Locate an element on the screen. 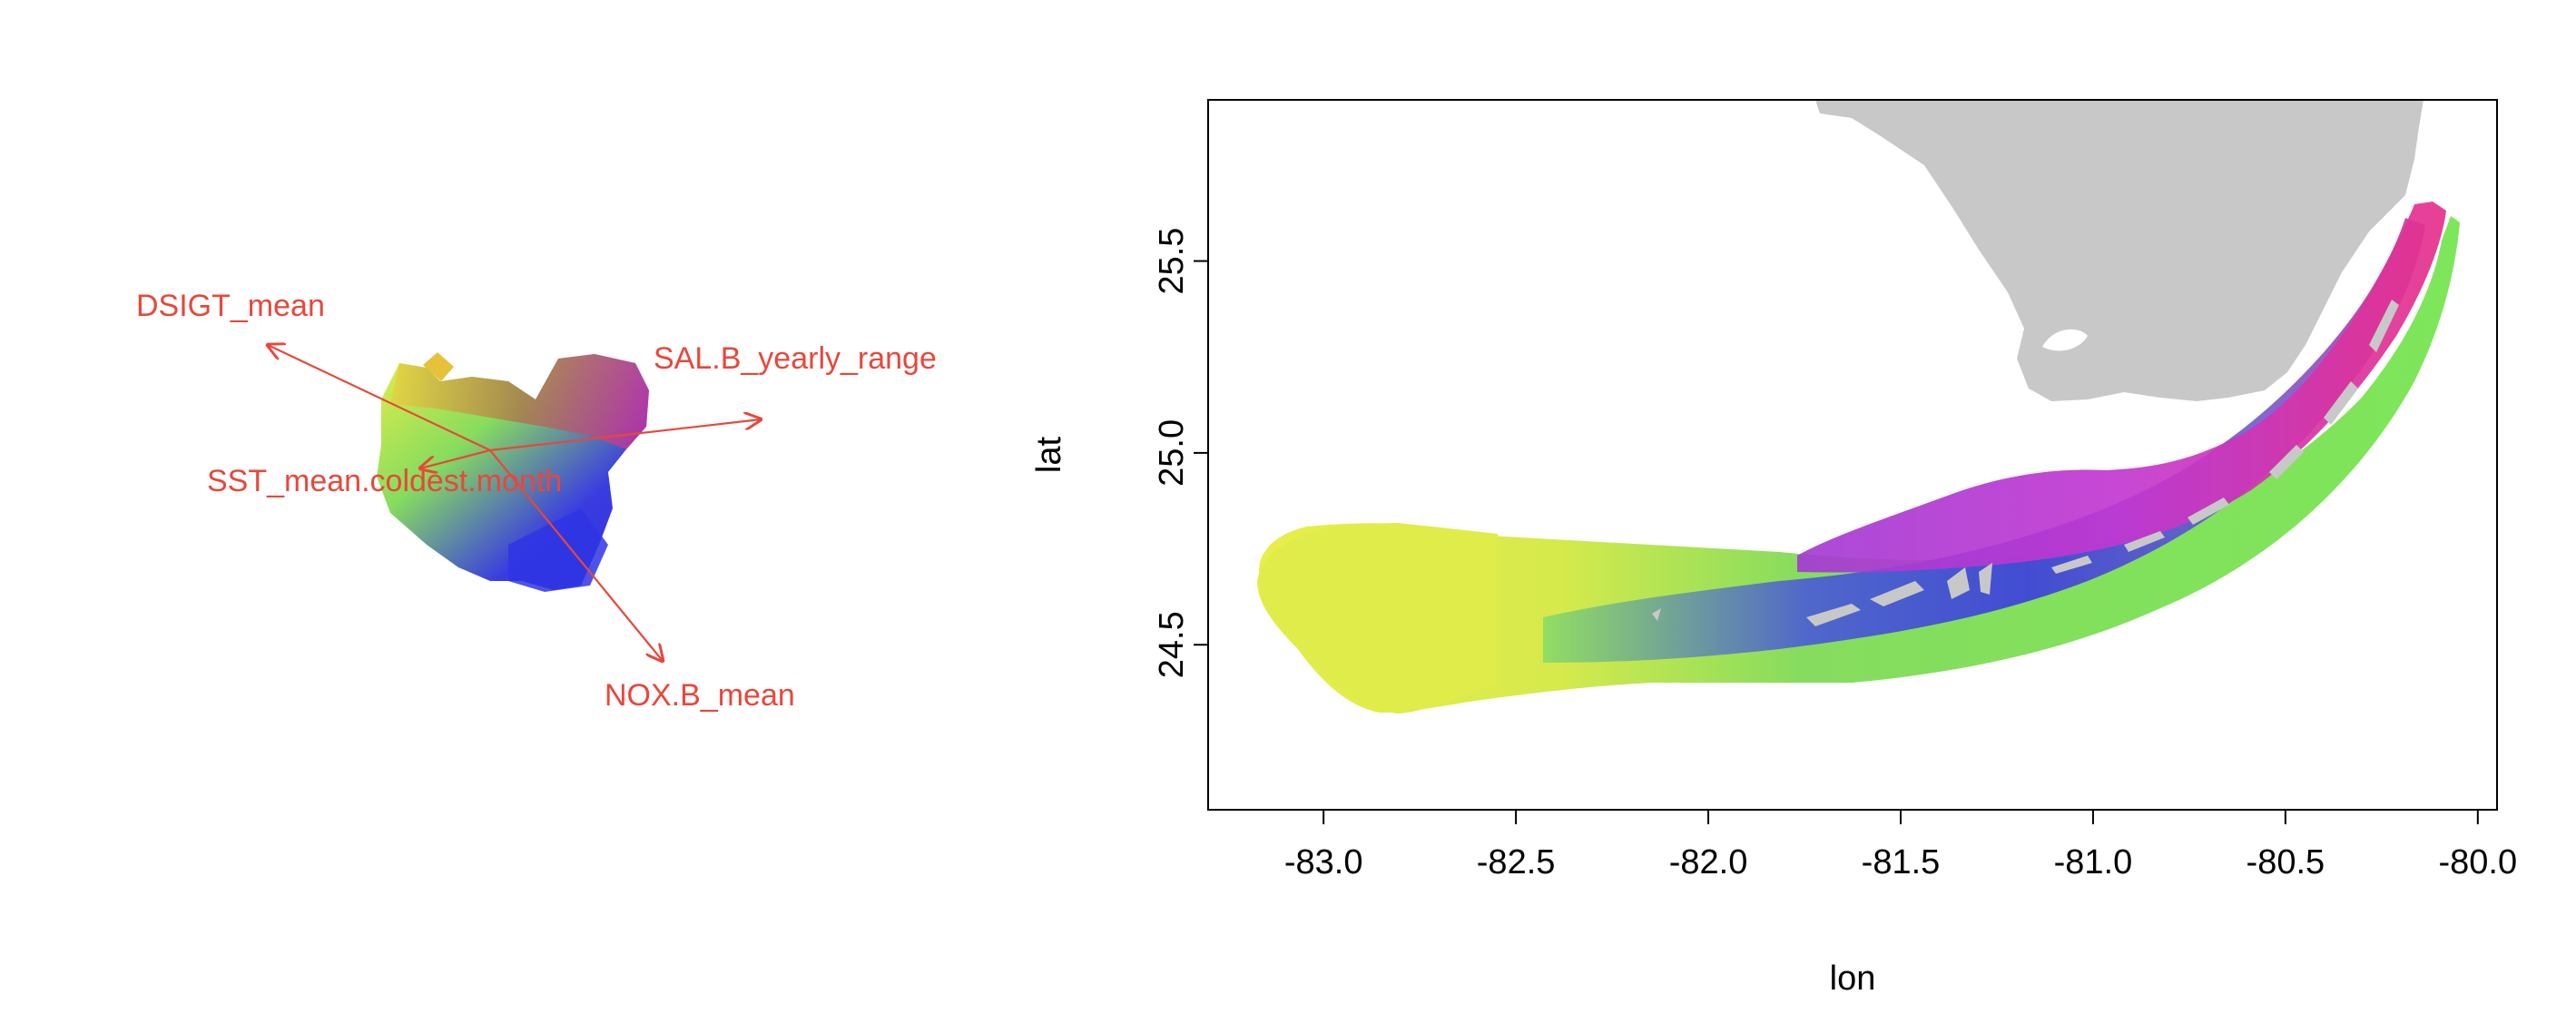 This screenshot has height=1024, width=2576. cape-sable-inlet is located at coordinates (2065, 340).